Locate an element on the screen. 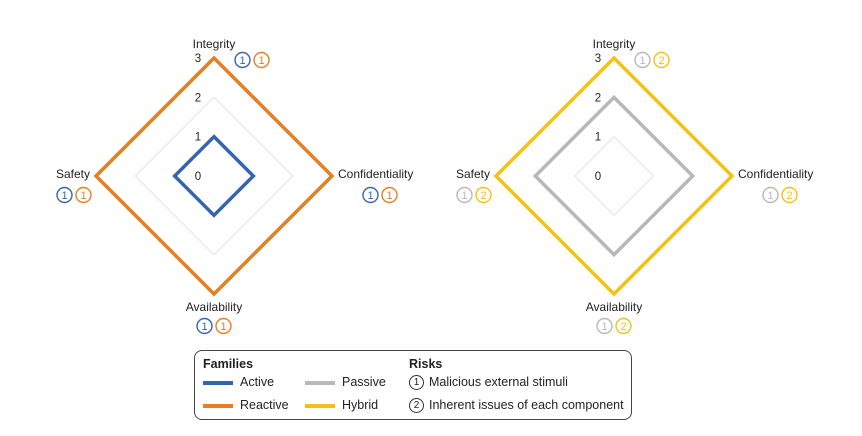 Image resolution: width=862 pixels, height=436 pixels. chart1-risk-marker-safety-reactive is located at coordinates (83, 195).